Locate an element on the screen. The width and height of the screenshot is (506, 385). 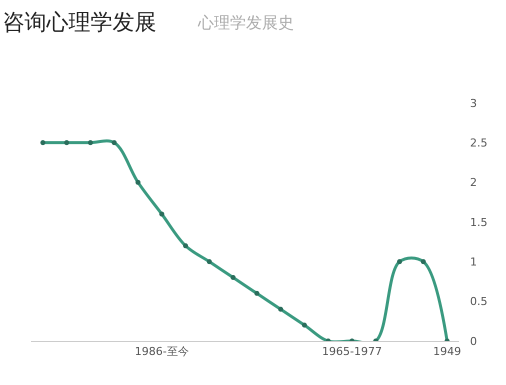
y-tick-label: 1.5 is located at coordinates (479, 222).